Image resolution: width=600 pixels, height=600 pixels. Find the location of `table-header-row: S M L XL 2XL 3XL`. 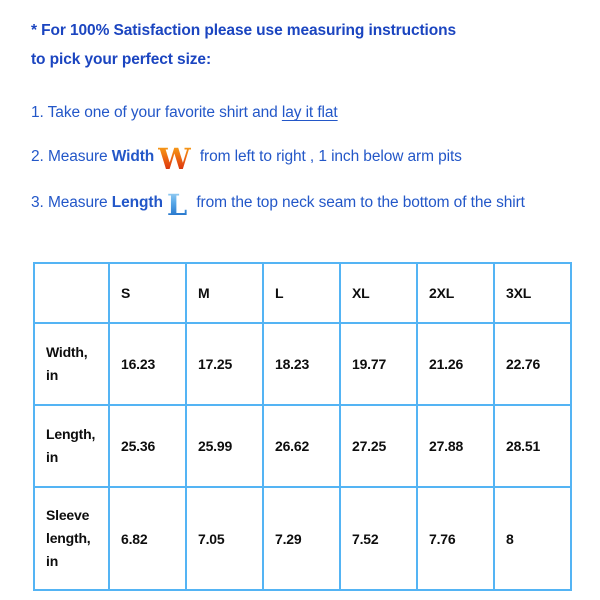

table-header-row: S M L XL 2XL 3XL is located at coordinates (302, 293).